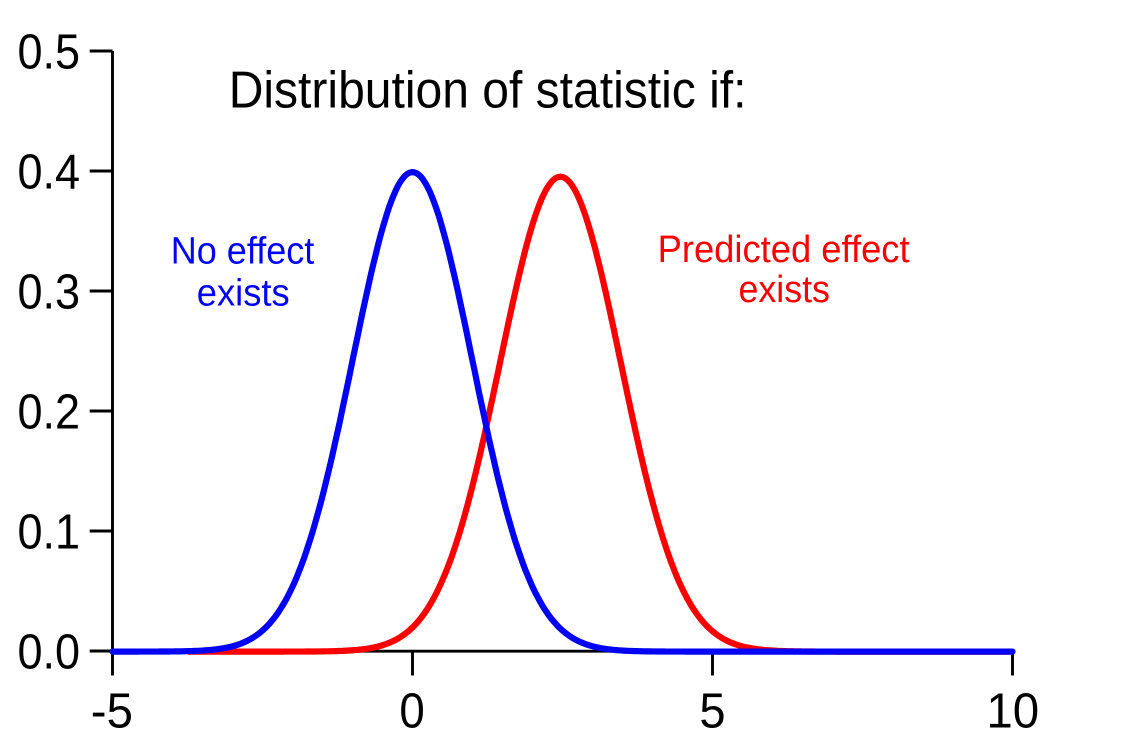 This screenshot has width=1125, height=738. What do you see at coordinates (243, 252) in the screenshot?
I see `svg-text: No effect` at bounding box center [243, 252].